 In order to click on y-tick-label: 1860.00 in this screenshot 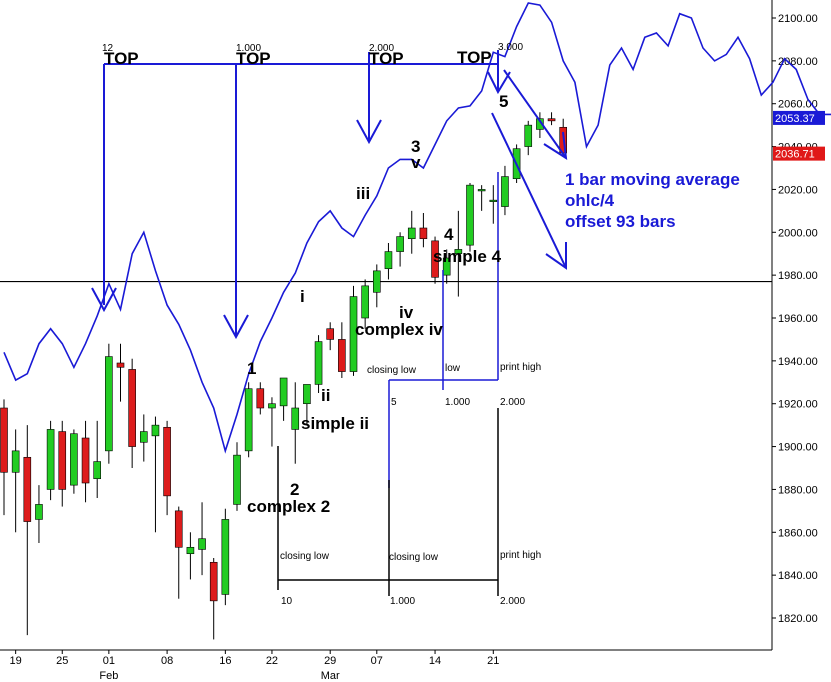, I will do `click(798, 533)`.